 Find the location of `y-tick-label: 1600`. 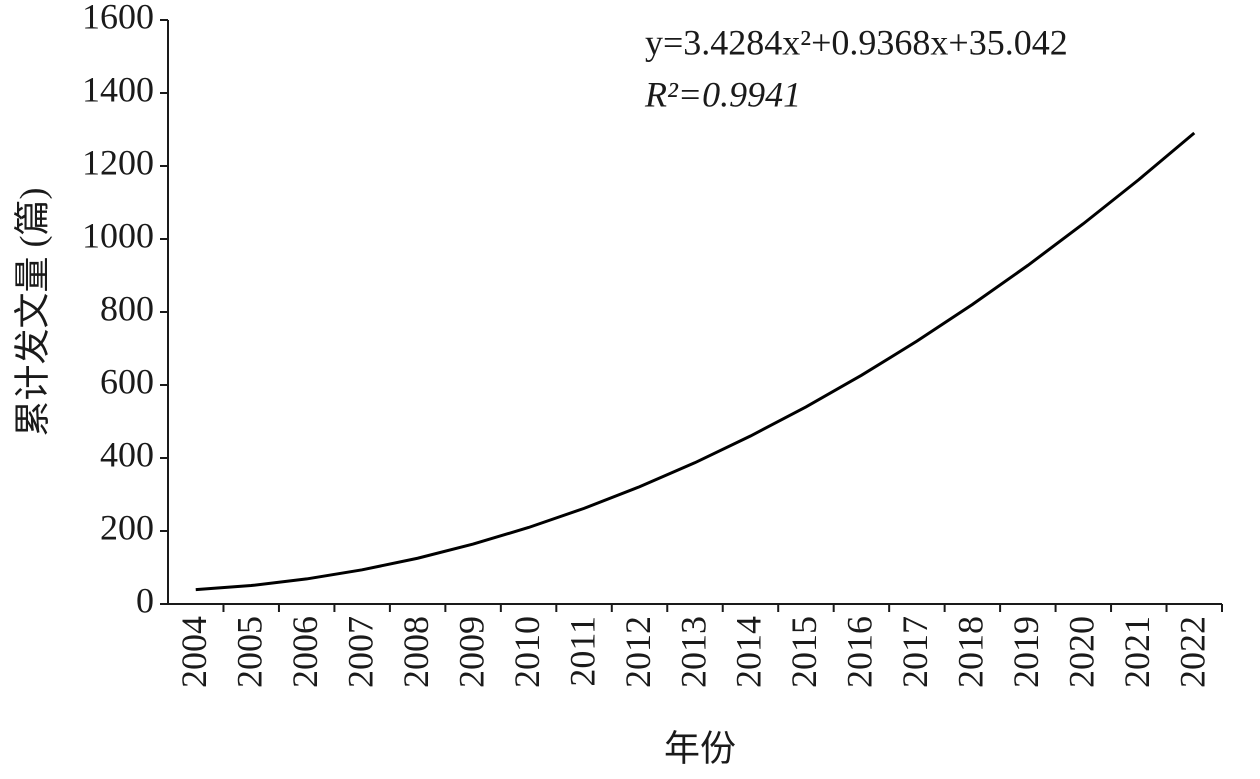

y-tick-label: 1600 is located at coordinates (118, 18).